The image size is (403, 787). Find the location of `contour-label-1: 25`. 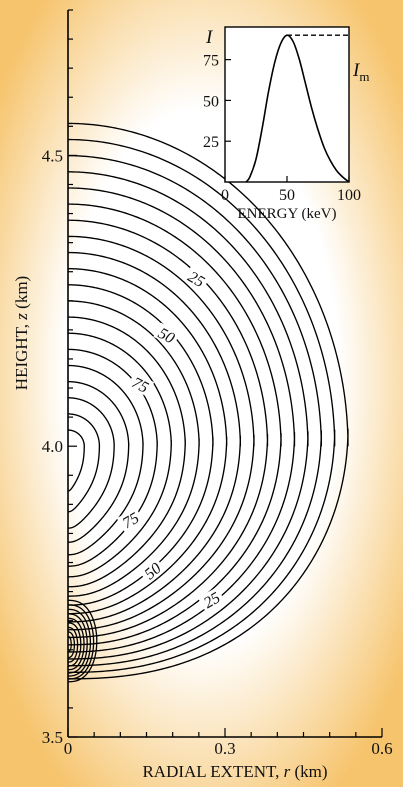

contour-label-1: 25 is located at coordinates (197, 278).